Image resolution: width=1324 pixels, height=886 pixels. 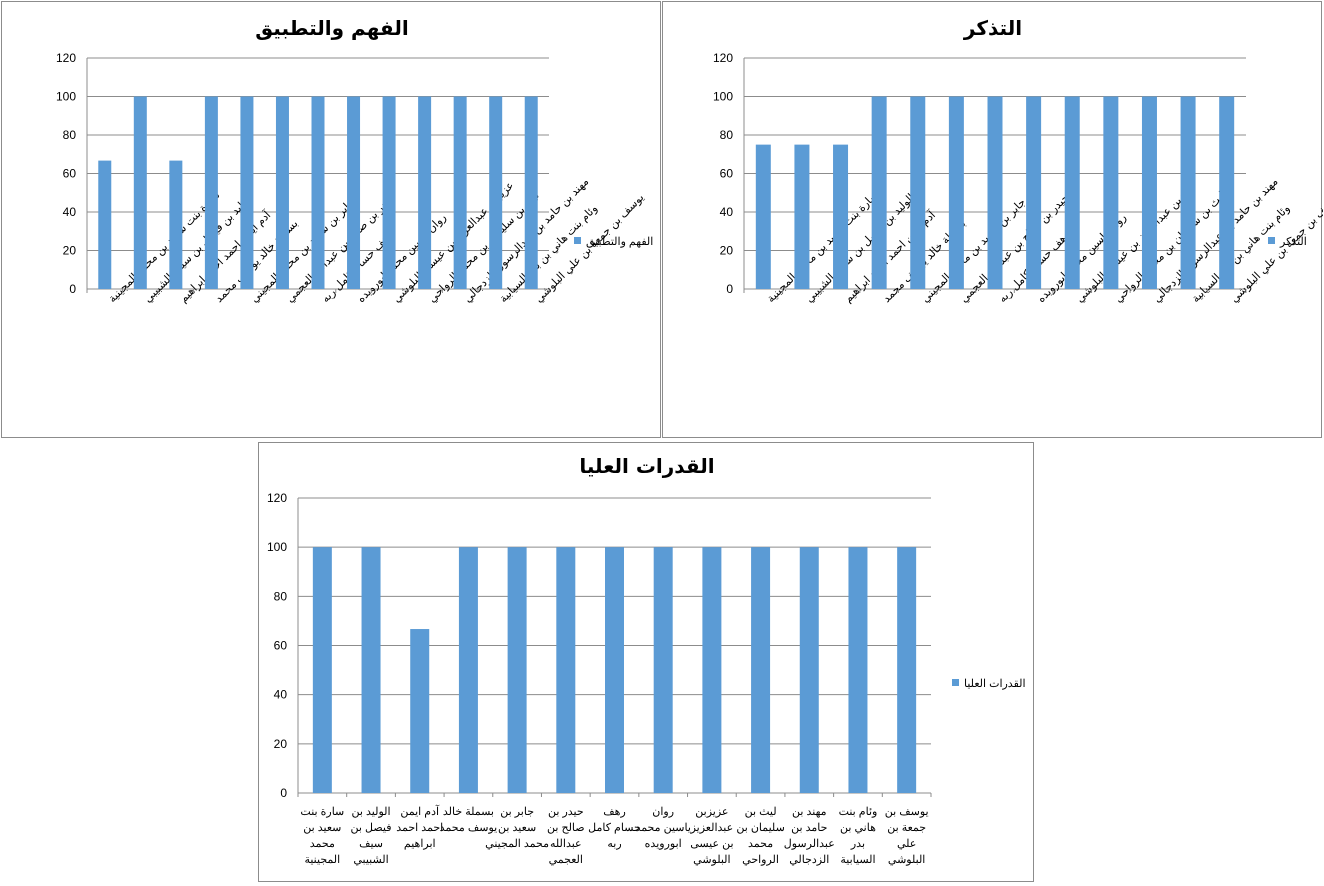 What do you see at coordinates (468, 812) in the screenshot?
I see `x-category-label-line: بسملة خالد` at bounding box center [468, 812].